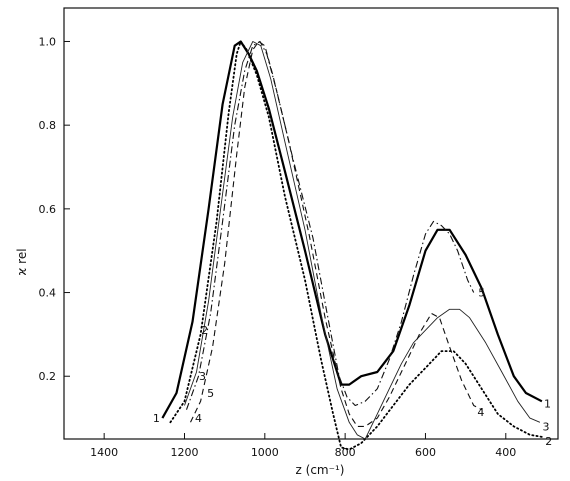  Describe the element at coordinates (481, 293) in the screenshot. I see `series-end-label-5: 5` at that location.